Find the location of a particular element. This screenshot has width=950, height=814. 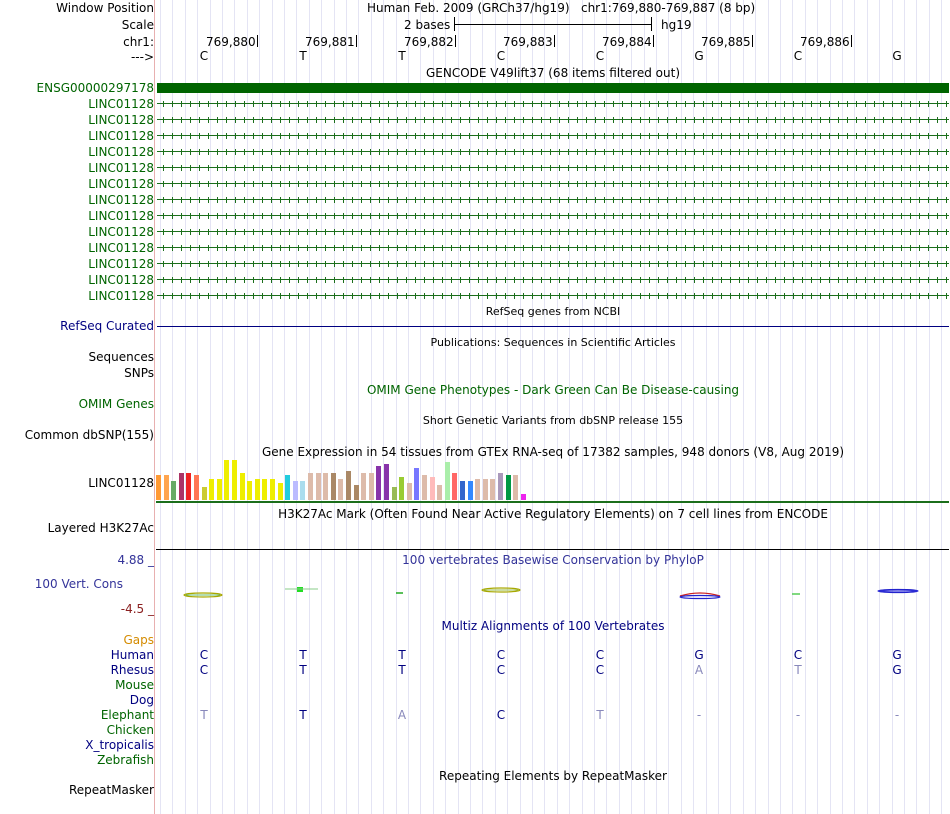

publications-label-sequences: Sequences is located at coordinates (121, 357).